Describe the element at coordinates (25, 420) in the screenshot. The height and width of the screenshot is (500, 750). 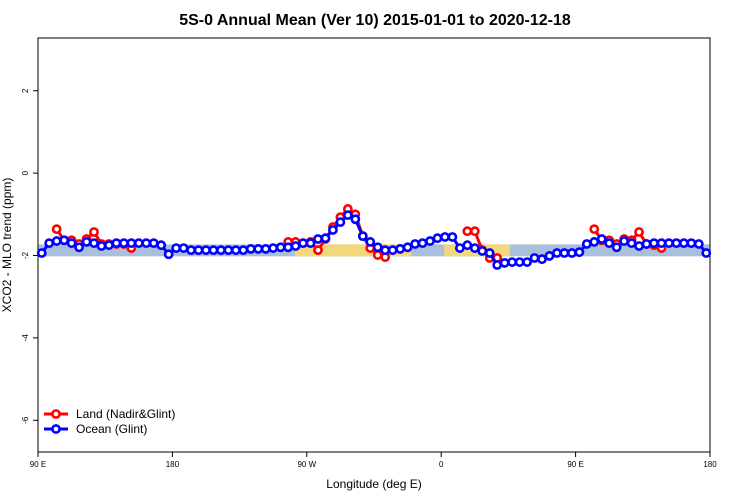
I see `y-tick-label: -6` at that location.